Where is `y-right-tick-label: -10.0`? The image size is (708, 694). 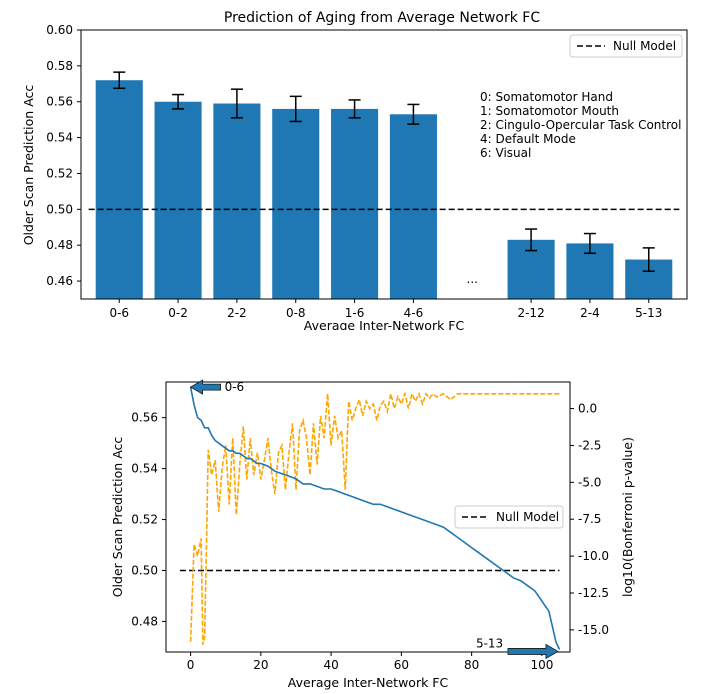
y-right-tick-label: -10.0 is located at coordinates (593, 556).